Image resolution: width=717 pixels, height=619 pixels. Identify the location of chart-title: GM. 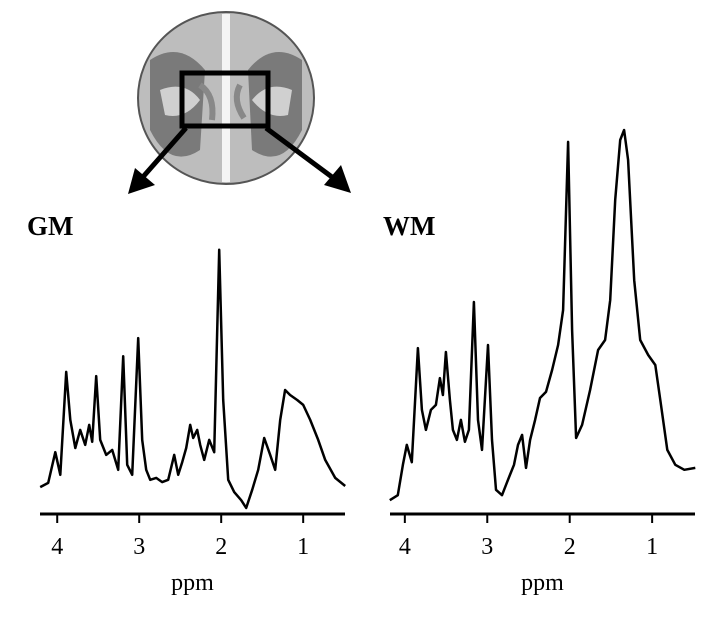
(50, 226).